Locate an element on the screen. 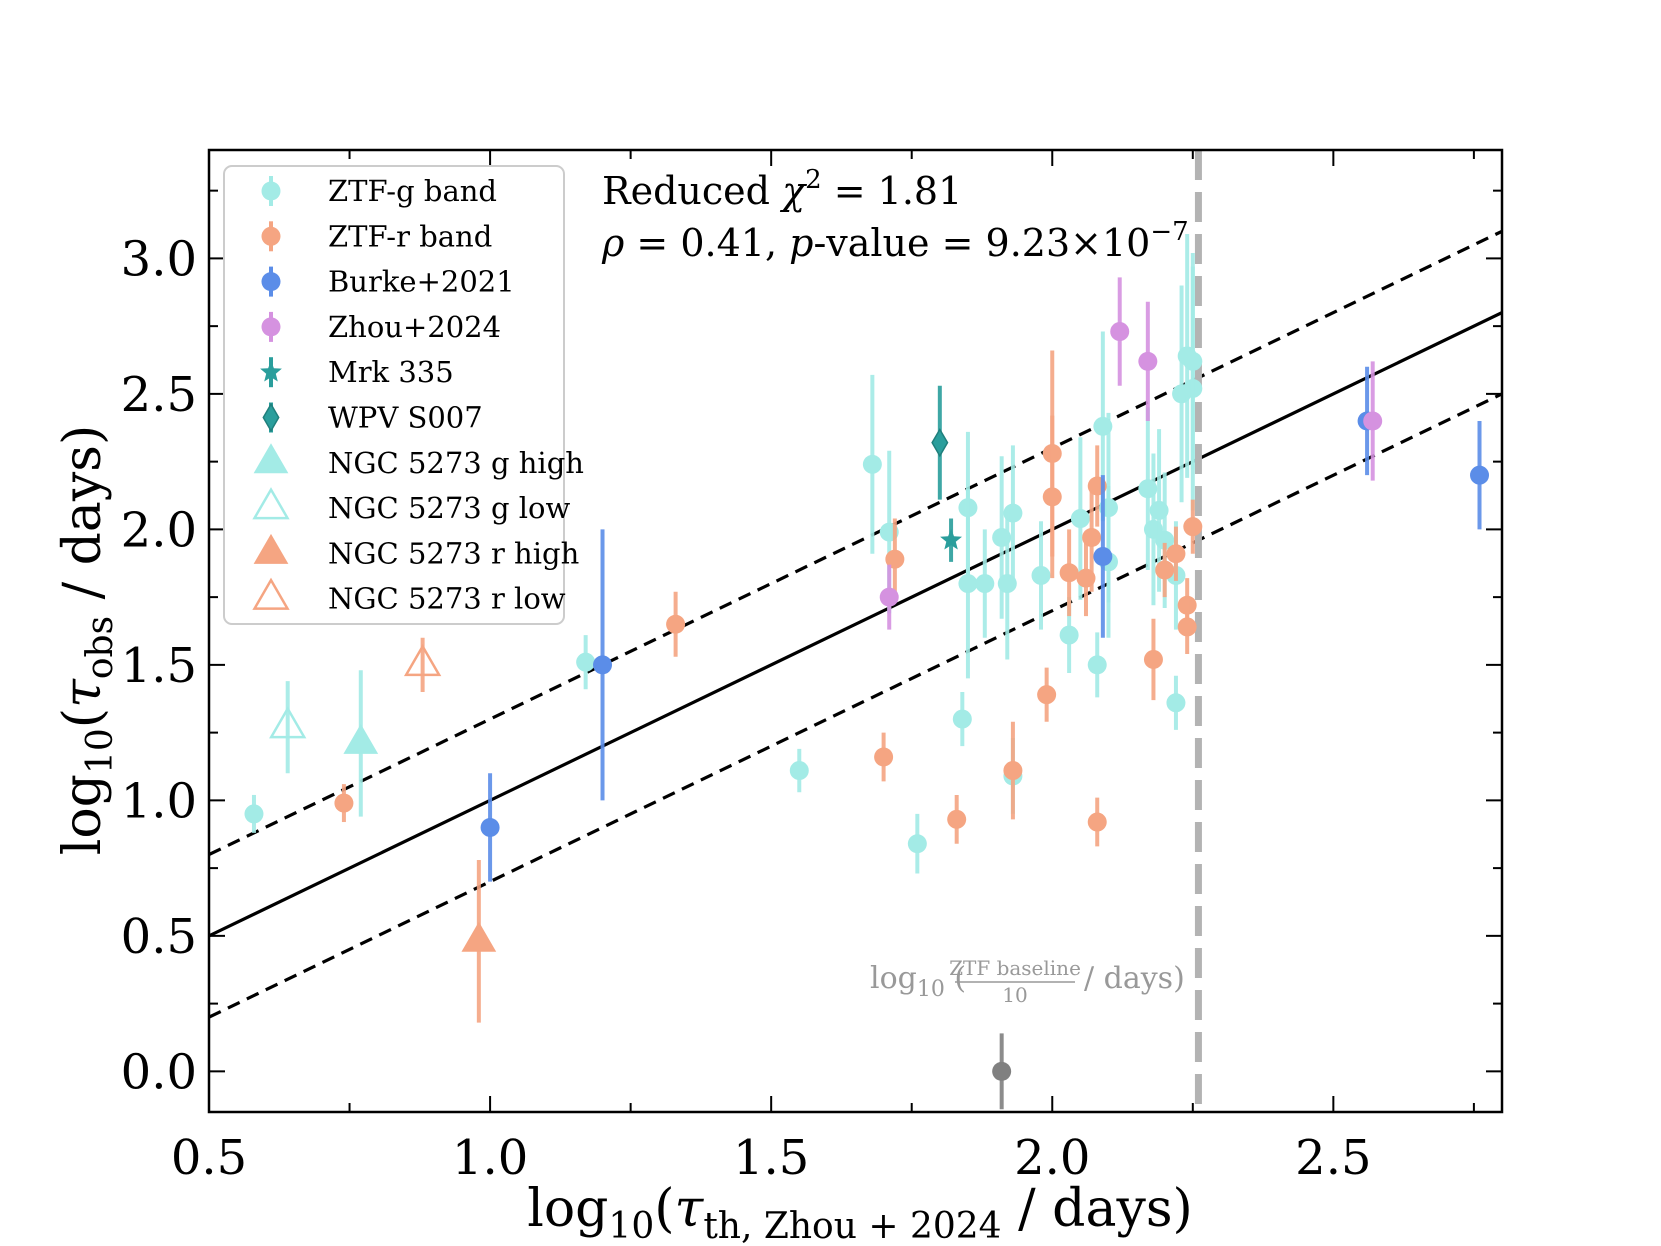 Image resolution: width=1661 pixels, height=1246 pixels. legend-item: WPV S007 is located at coordinates (372, 418).